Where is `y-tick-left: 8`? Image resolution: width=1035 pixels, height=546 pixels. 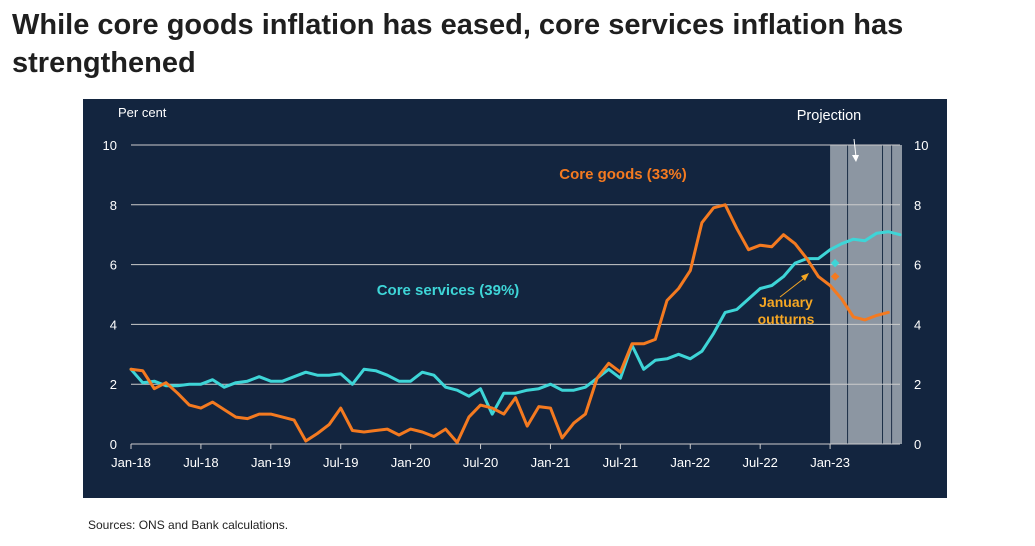 y-tick-left: 8 is located at coordinates (113, 205).